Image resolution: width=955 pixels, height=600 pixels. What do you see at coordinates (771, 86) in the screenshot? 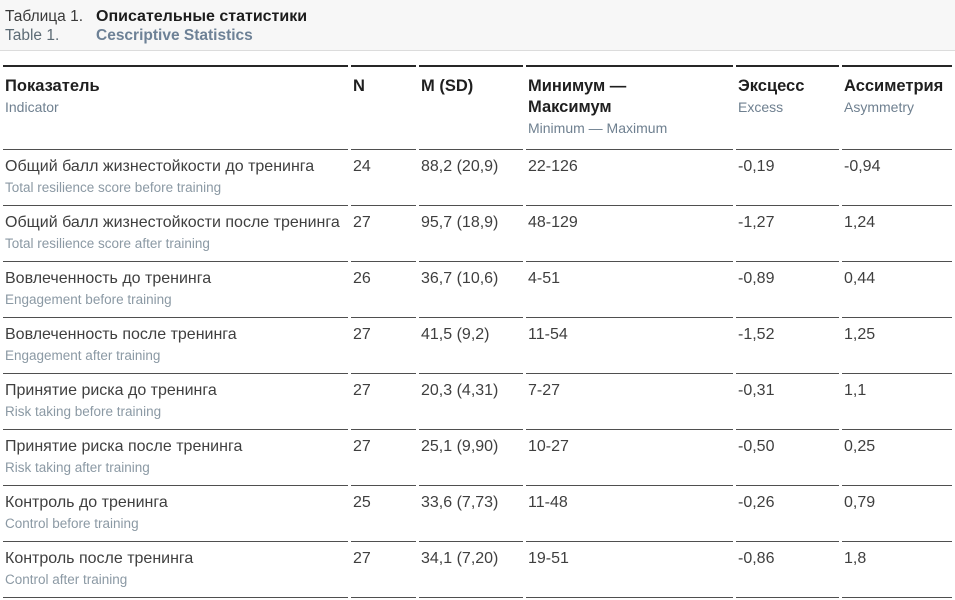
I see `column-header-excess-ru: Эксцесс` at bounding box center [771, 86].